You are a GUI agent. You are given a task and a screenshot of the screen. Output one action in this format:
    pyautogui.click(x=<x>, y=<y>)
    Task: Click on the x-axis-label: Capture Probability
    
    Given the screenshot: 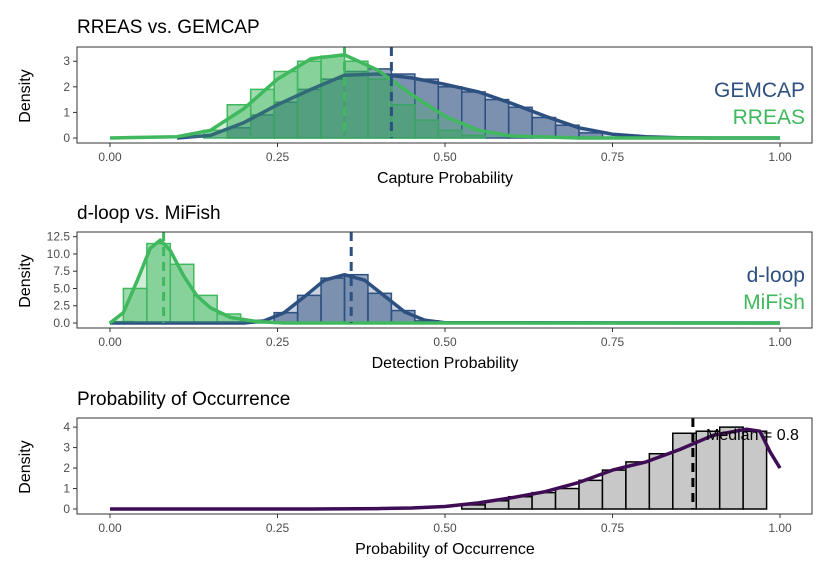 What is the action you would take?
    pyautogui.click(x=445, y=178)
    